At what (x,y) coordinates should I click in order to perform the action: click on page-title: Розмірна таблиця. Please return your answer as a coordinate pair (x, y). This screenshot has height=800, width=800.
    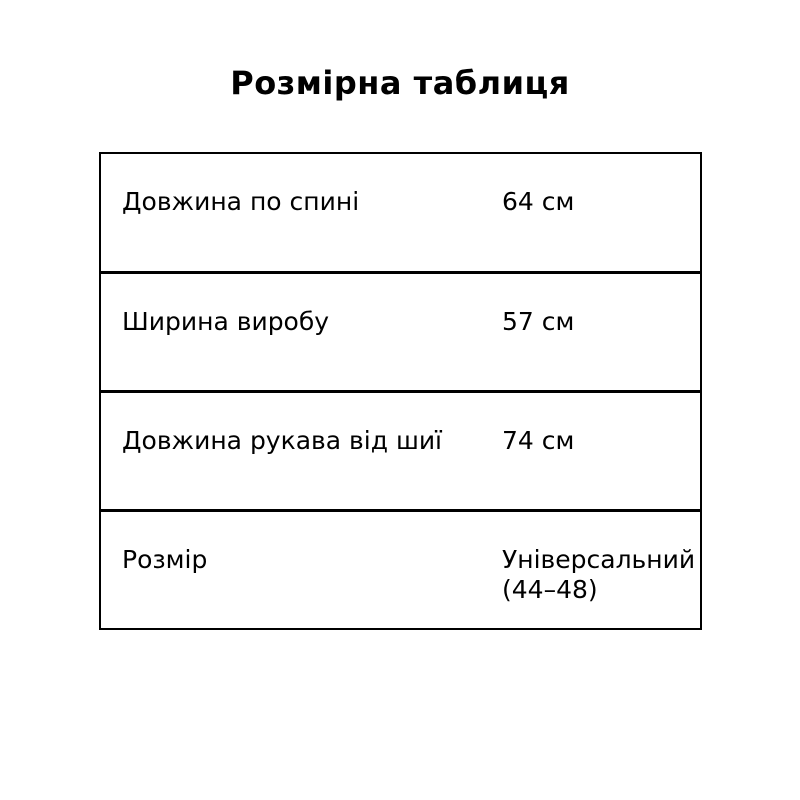
    Looking at the image, I should click on (400, 83).